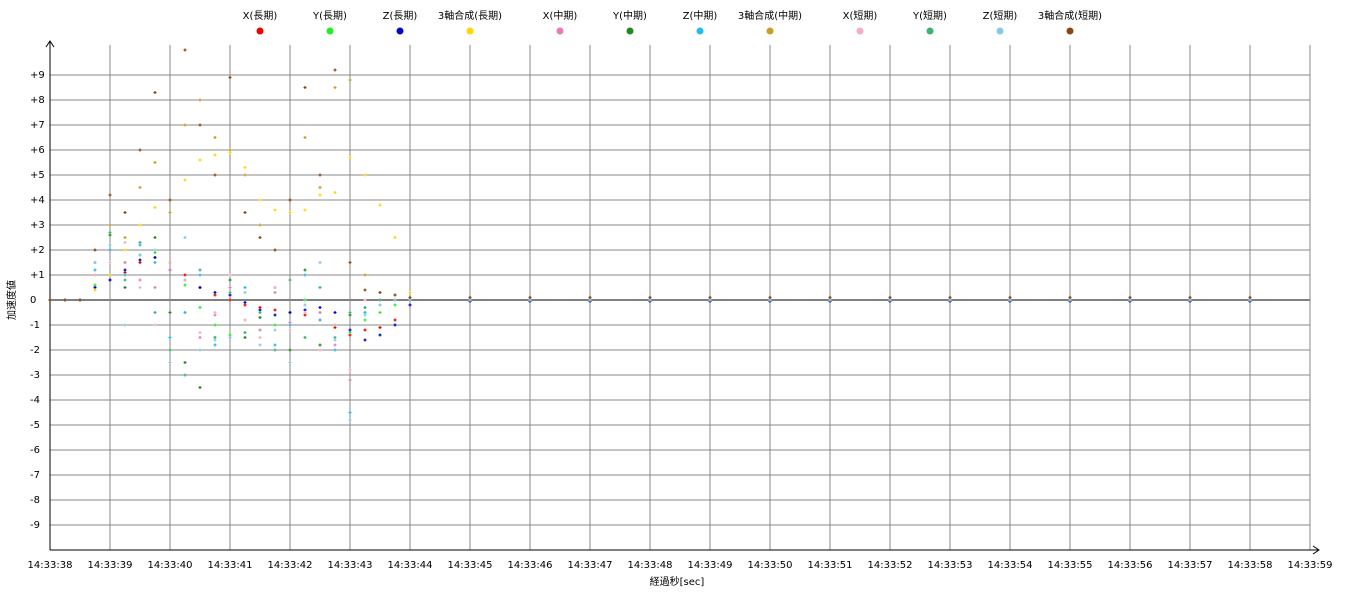 The height and width of the screenshot is (610, 1350). What do you see at coordinates (37, 275) in the screenshot?
I see `y-tick-label: +1` at bounding box center [37, 275].